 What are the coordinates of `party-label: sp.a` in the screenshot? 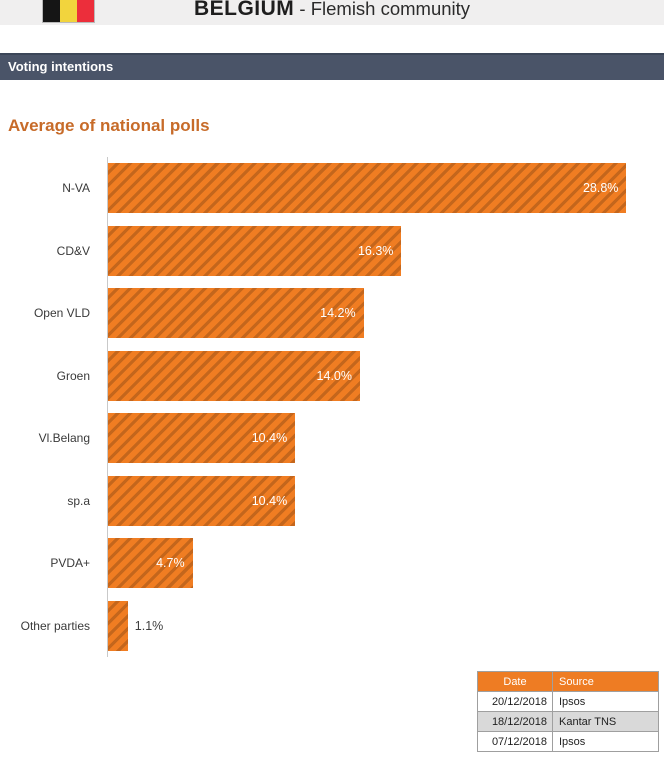 It's located at (78, 500).